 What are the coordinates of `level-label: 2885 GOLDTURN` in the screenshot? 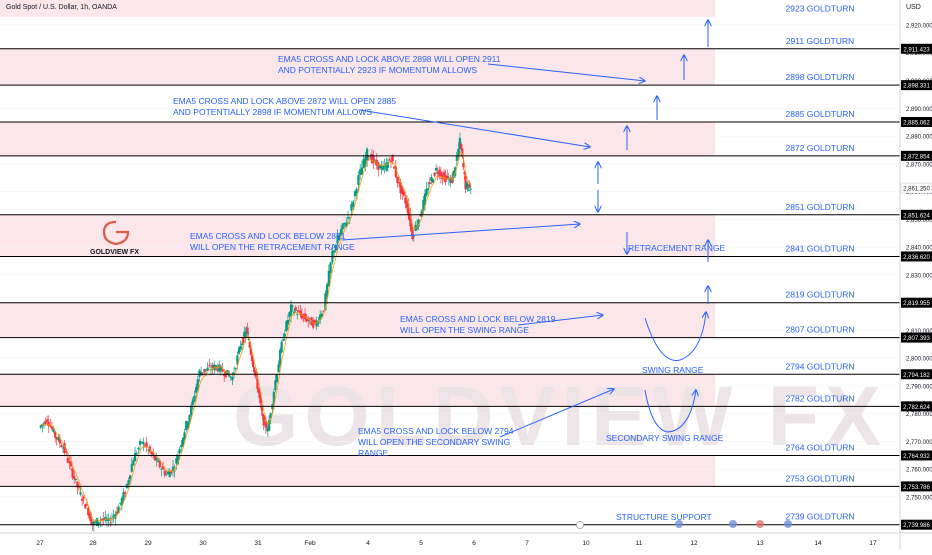 It's located at (820, 114).